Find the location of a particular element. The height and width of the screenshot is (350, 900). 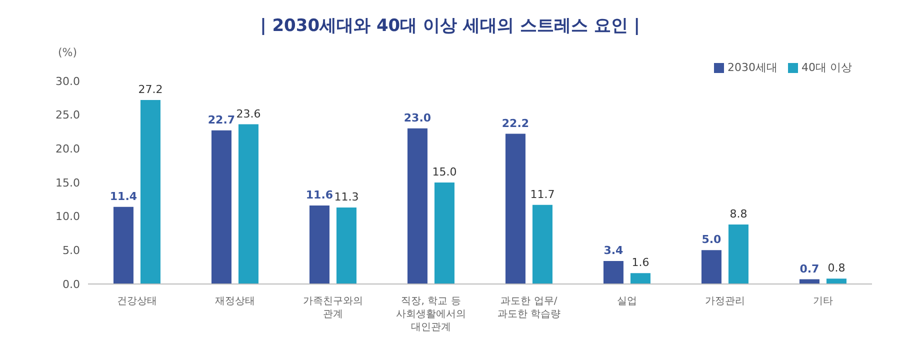

data-label: 0.7 is located at coordinates (810, 269).